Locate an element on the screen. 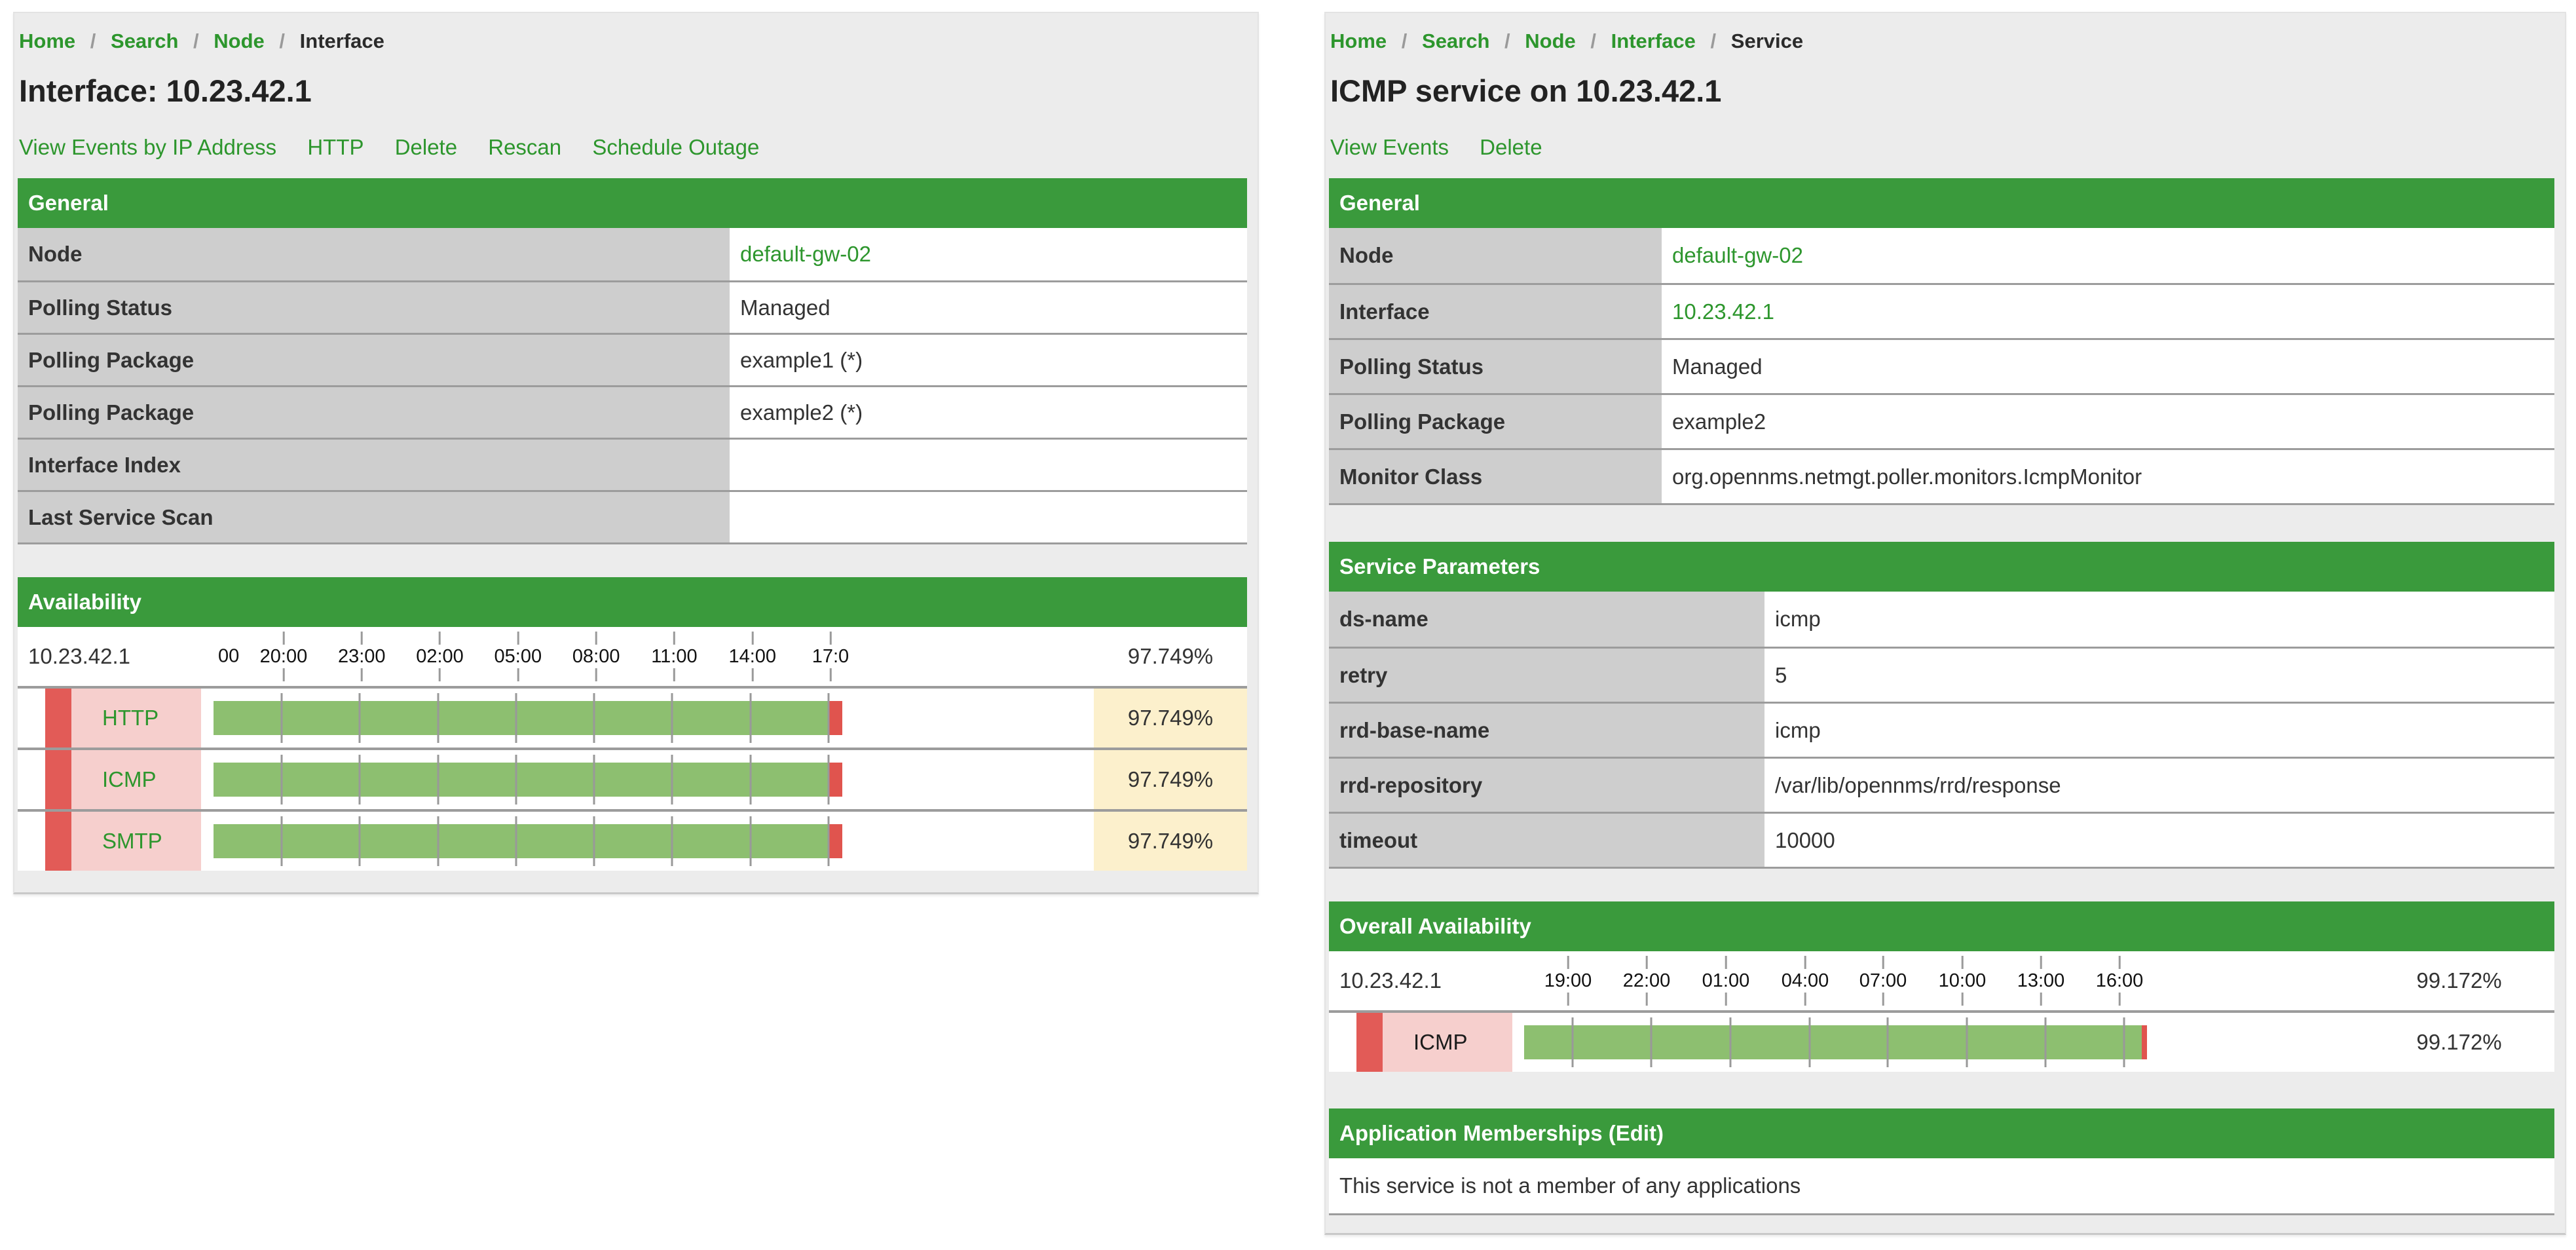 Image resolution: width=2576 pixels, height=1250 pixels. service-availability-row: ICMP 97.749% is located at coordinates (632, 779).